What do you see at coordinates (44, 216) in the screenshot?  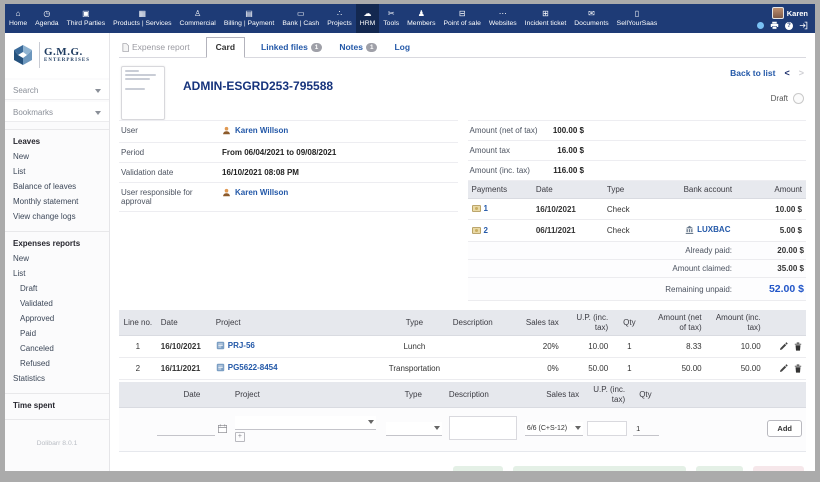 I see `sidebar-item-view-change-logs: View change logs` at bounding box center [44, 216].